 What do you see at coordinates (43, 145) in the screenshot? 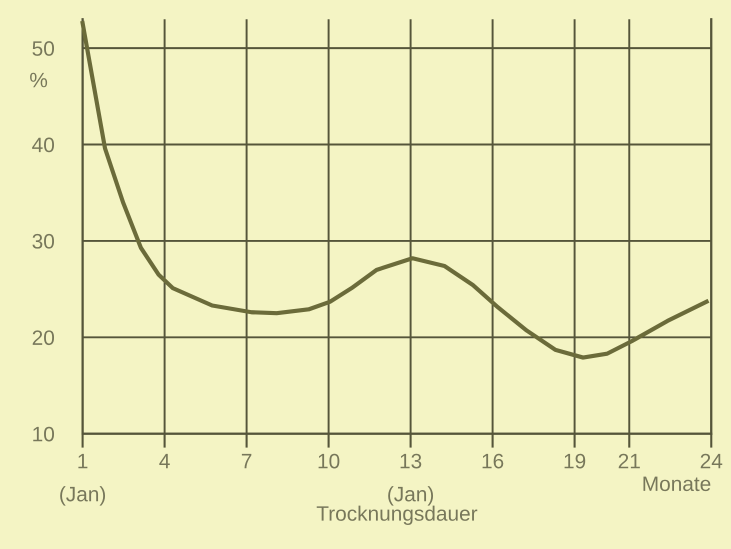
I see `y-tick-label: 40` at bounding box center [43, 145].